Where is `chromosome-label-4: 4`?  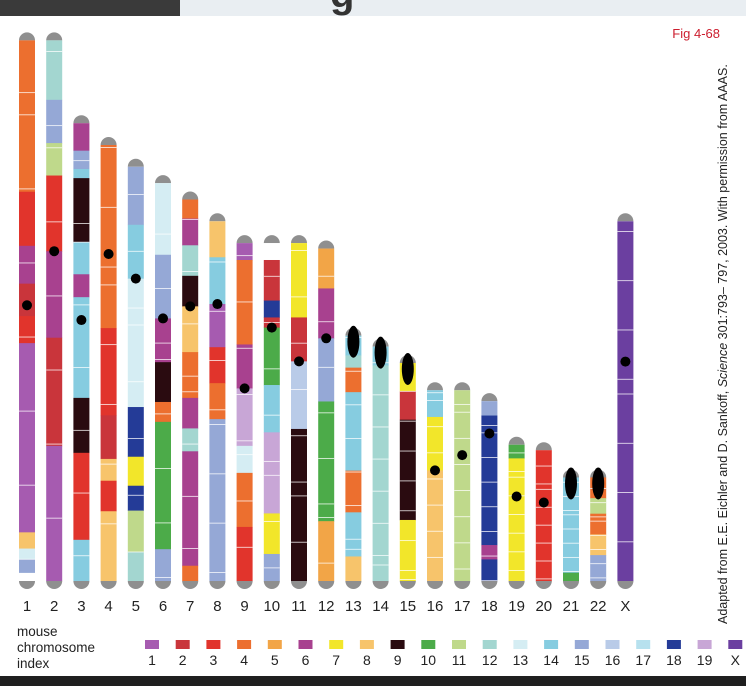 chromosome-label-4: 4 is located at coordinates (108, 606).